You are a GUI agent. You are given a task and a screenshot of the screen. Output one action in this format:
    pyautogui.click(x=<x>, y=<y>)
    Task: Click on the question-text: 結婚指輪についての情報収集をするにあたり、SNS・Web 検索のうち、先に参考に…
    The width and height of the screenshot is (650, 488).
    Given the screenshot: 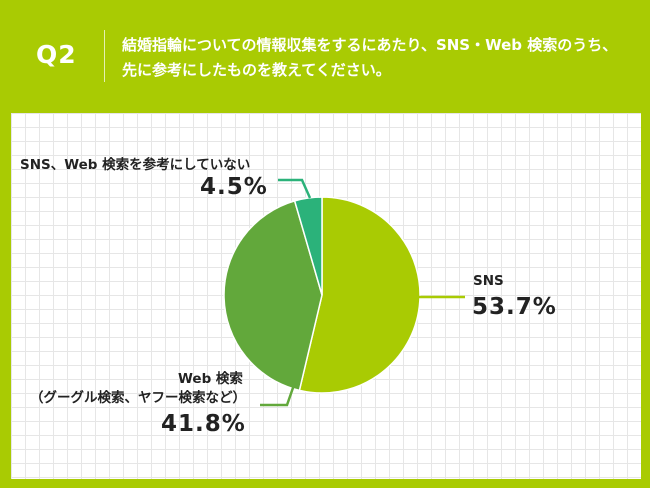 What is the action you would take?
    pyautogui.click(x=370, y=57)
    